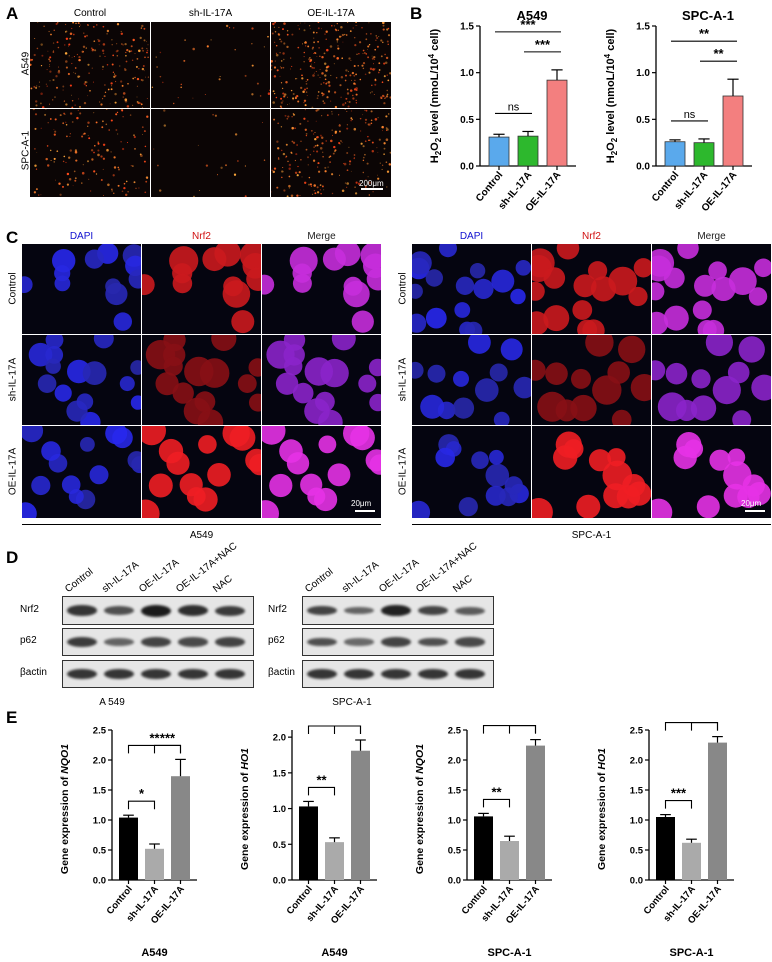 This screenshot has height=962, width=772. What do you see at coordinates (454, 881) in the screenshot?
I see `y-tick-label: 0.0` at bounding box center [454, 881].